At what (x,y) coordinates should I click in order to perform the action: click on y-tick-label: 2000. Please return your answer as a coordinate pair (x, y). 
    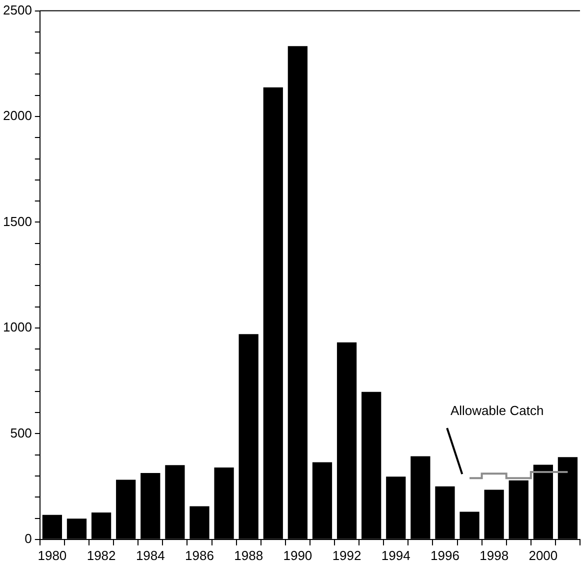
    Looking at the image, I should click on (17, 116).